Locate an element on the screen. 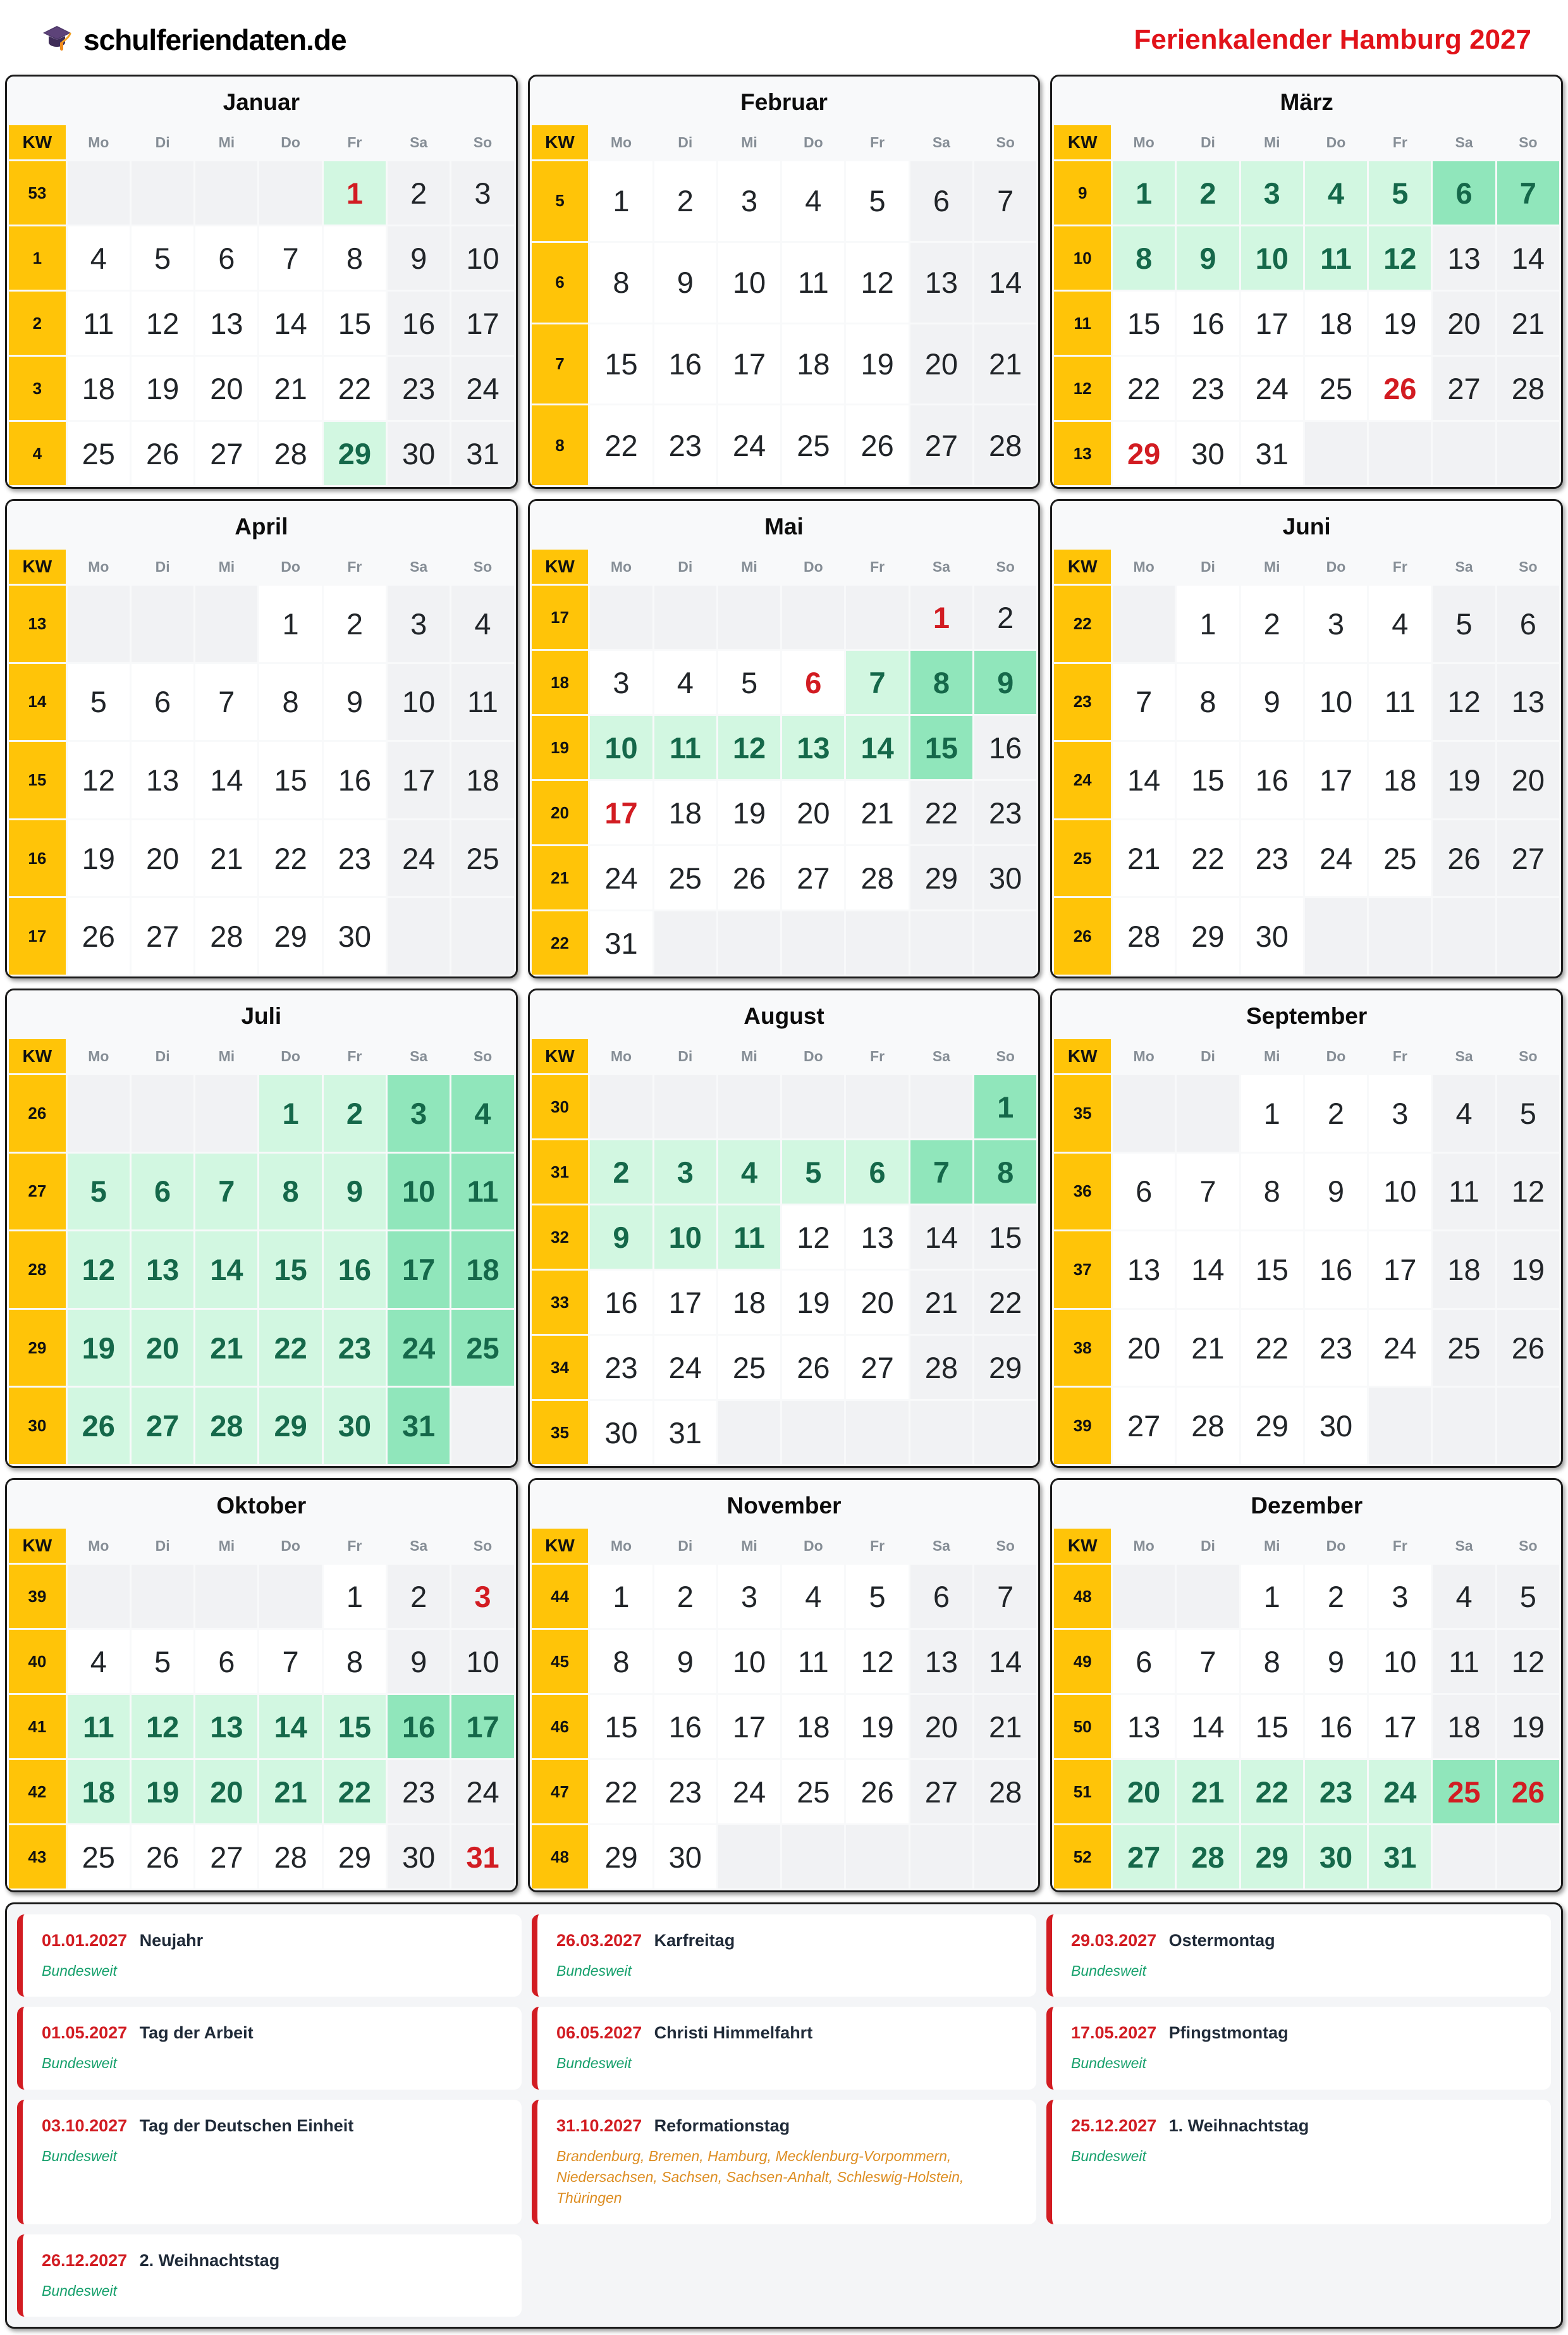 The height and width of the screenshot is (2335, 1568). month-title: Januar is located at coordinates (261, 100).